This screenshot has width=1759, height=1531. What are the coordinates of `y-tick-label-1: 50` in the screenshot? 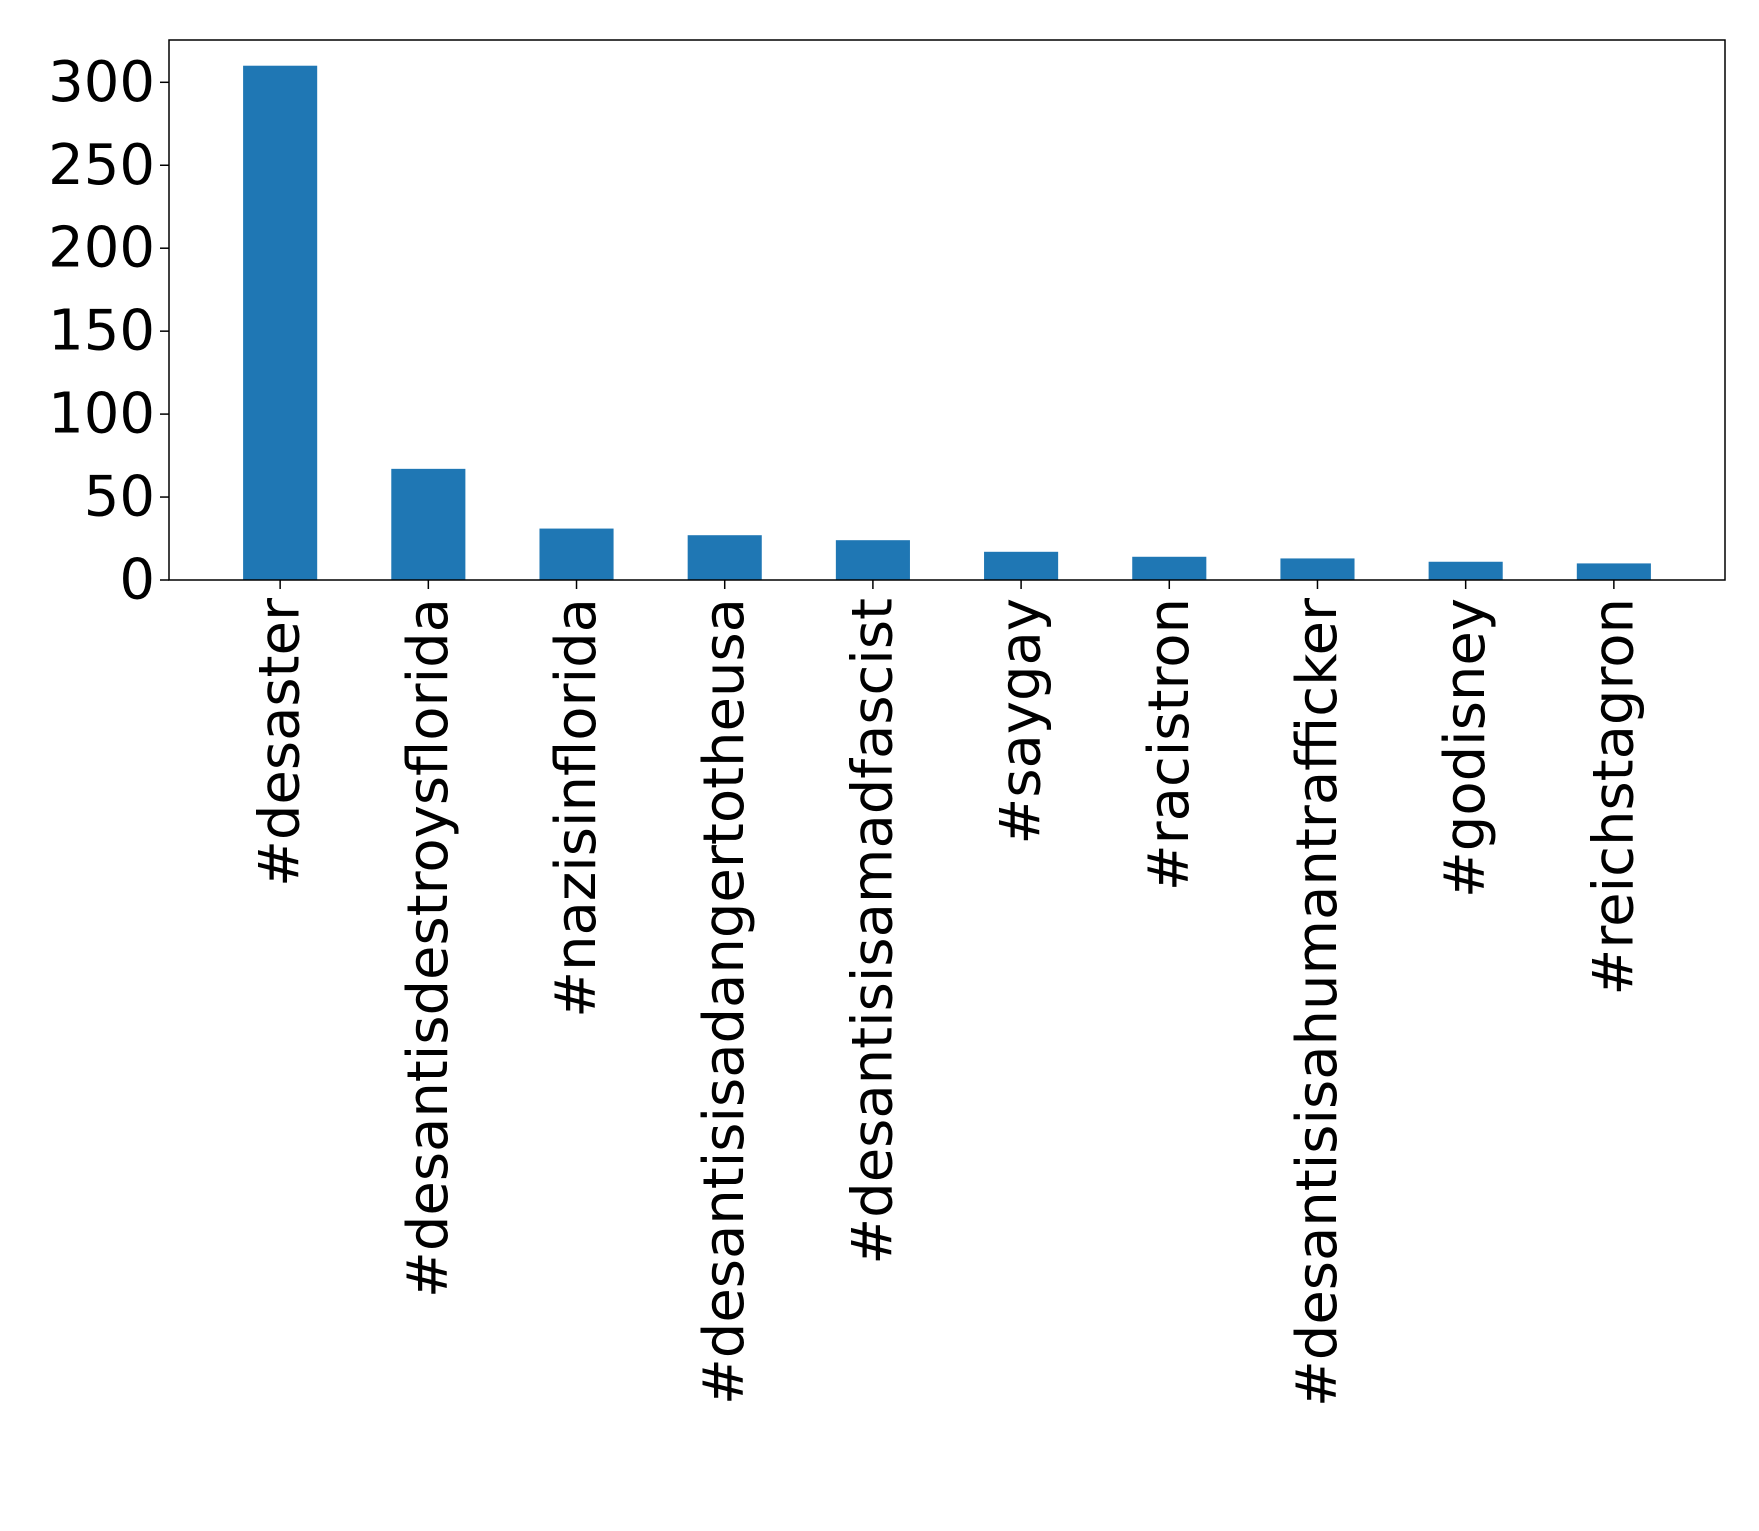 It's located at (119, 497).